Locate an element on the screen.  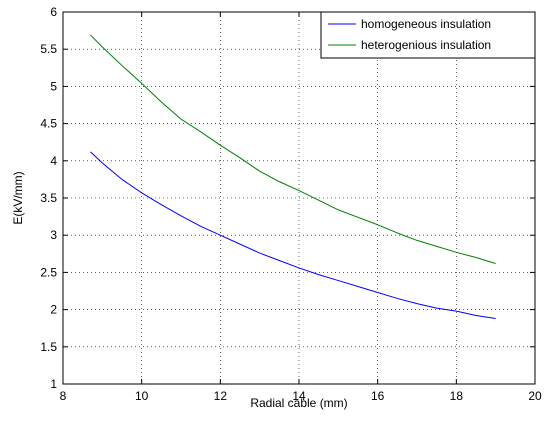
y-tick-label: 2 is located at coordinates (53, 310).